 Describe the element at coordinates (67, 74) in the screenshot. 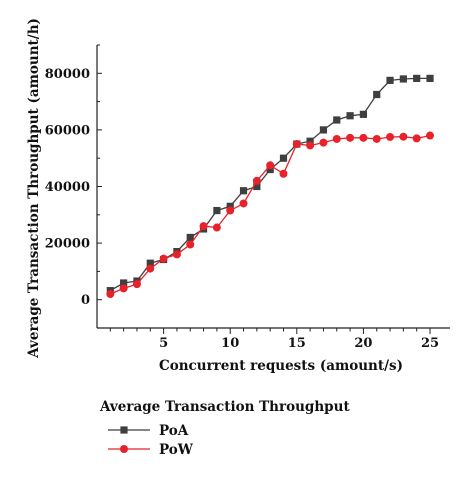

I see `y-tick-label: 80000` at that location.